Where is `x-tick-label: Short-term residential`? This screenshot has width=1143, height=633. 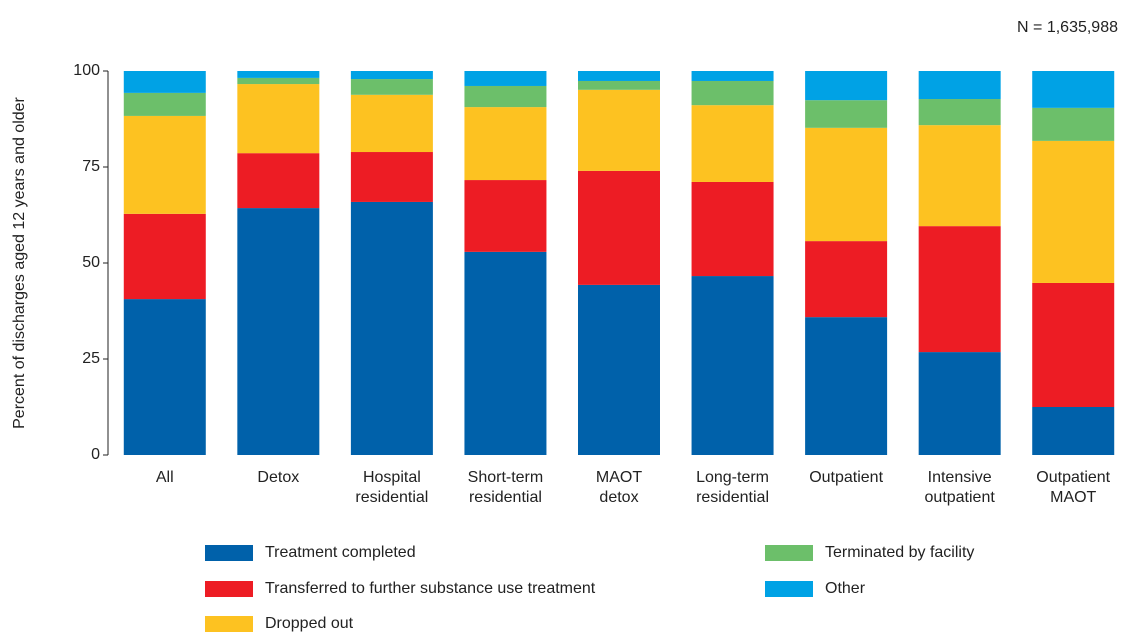
x-tick-label: Short-term residential is located at coordinates (505, 487).